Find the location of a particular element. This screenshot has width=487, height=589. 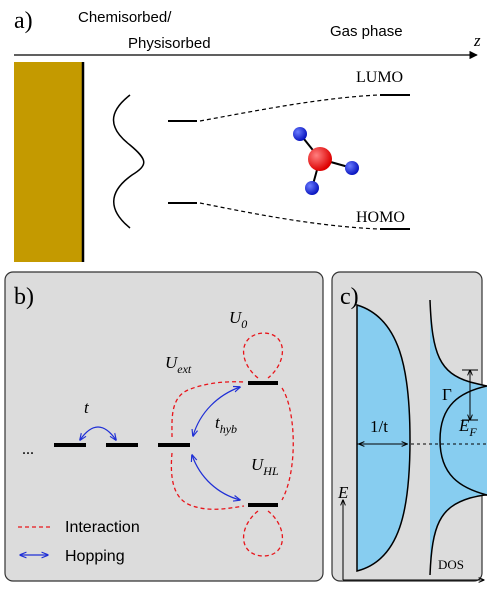

interaction-uext-upper is located at coordinates (208, 409).